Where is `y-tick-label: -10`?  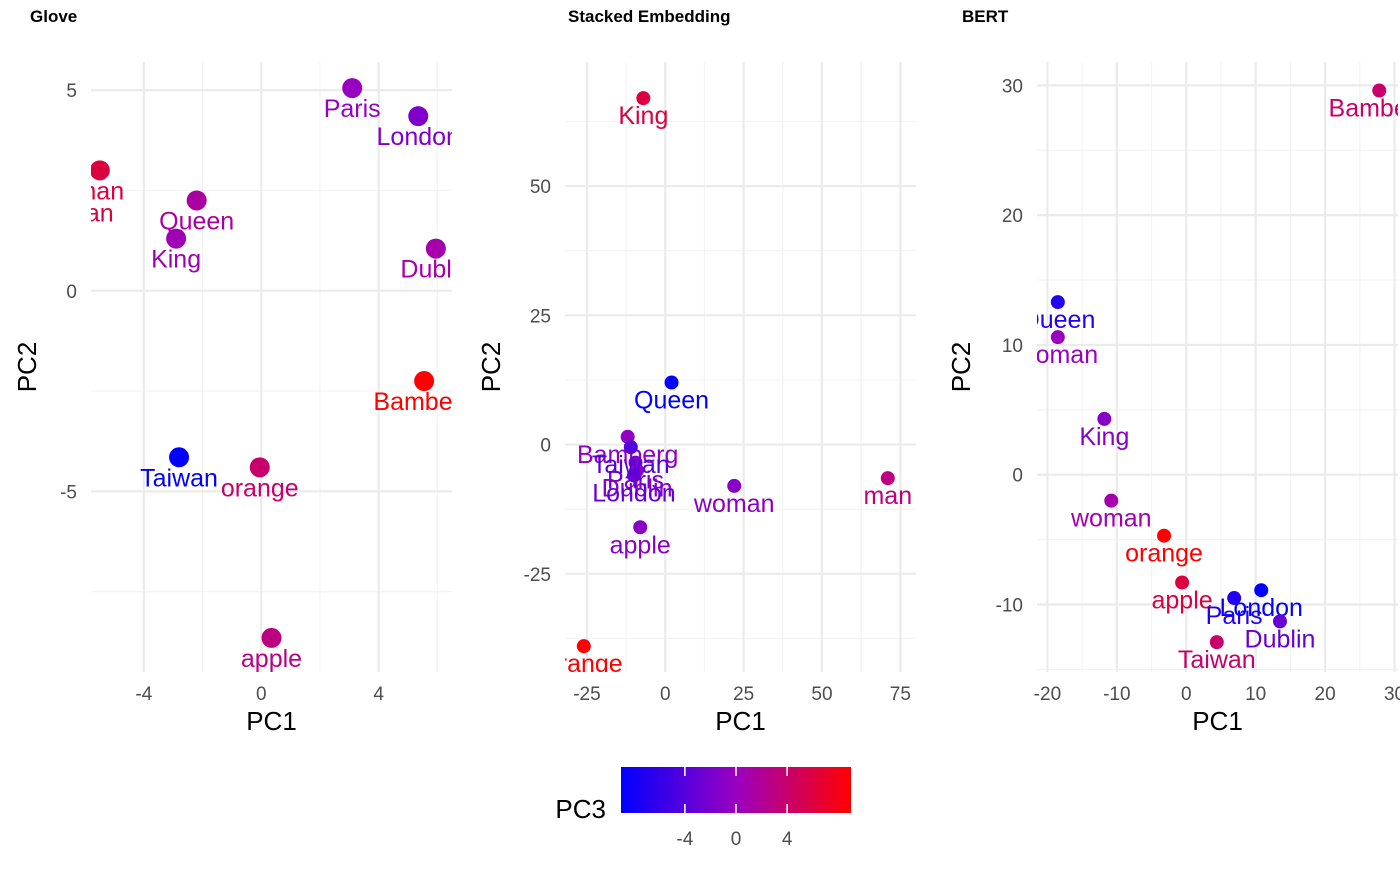 y-tick-label: -10 is located at coordinates (1009, 606).